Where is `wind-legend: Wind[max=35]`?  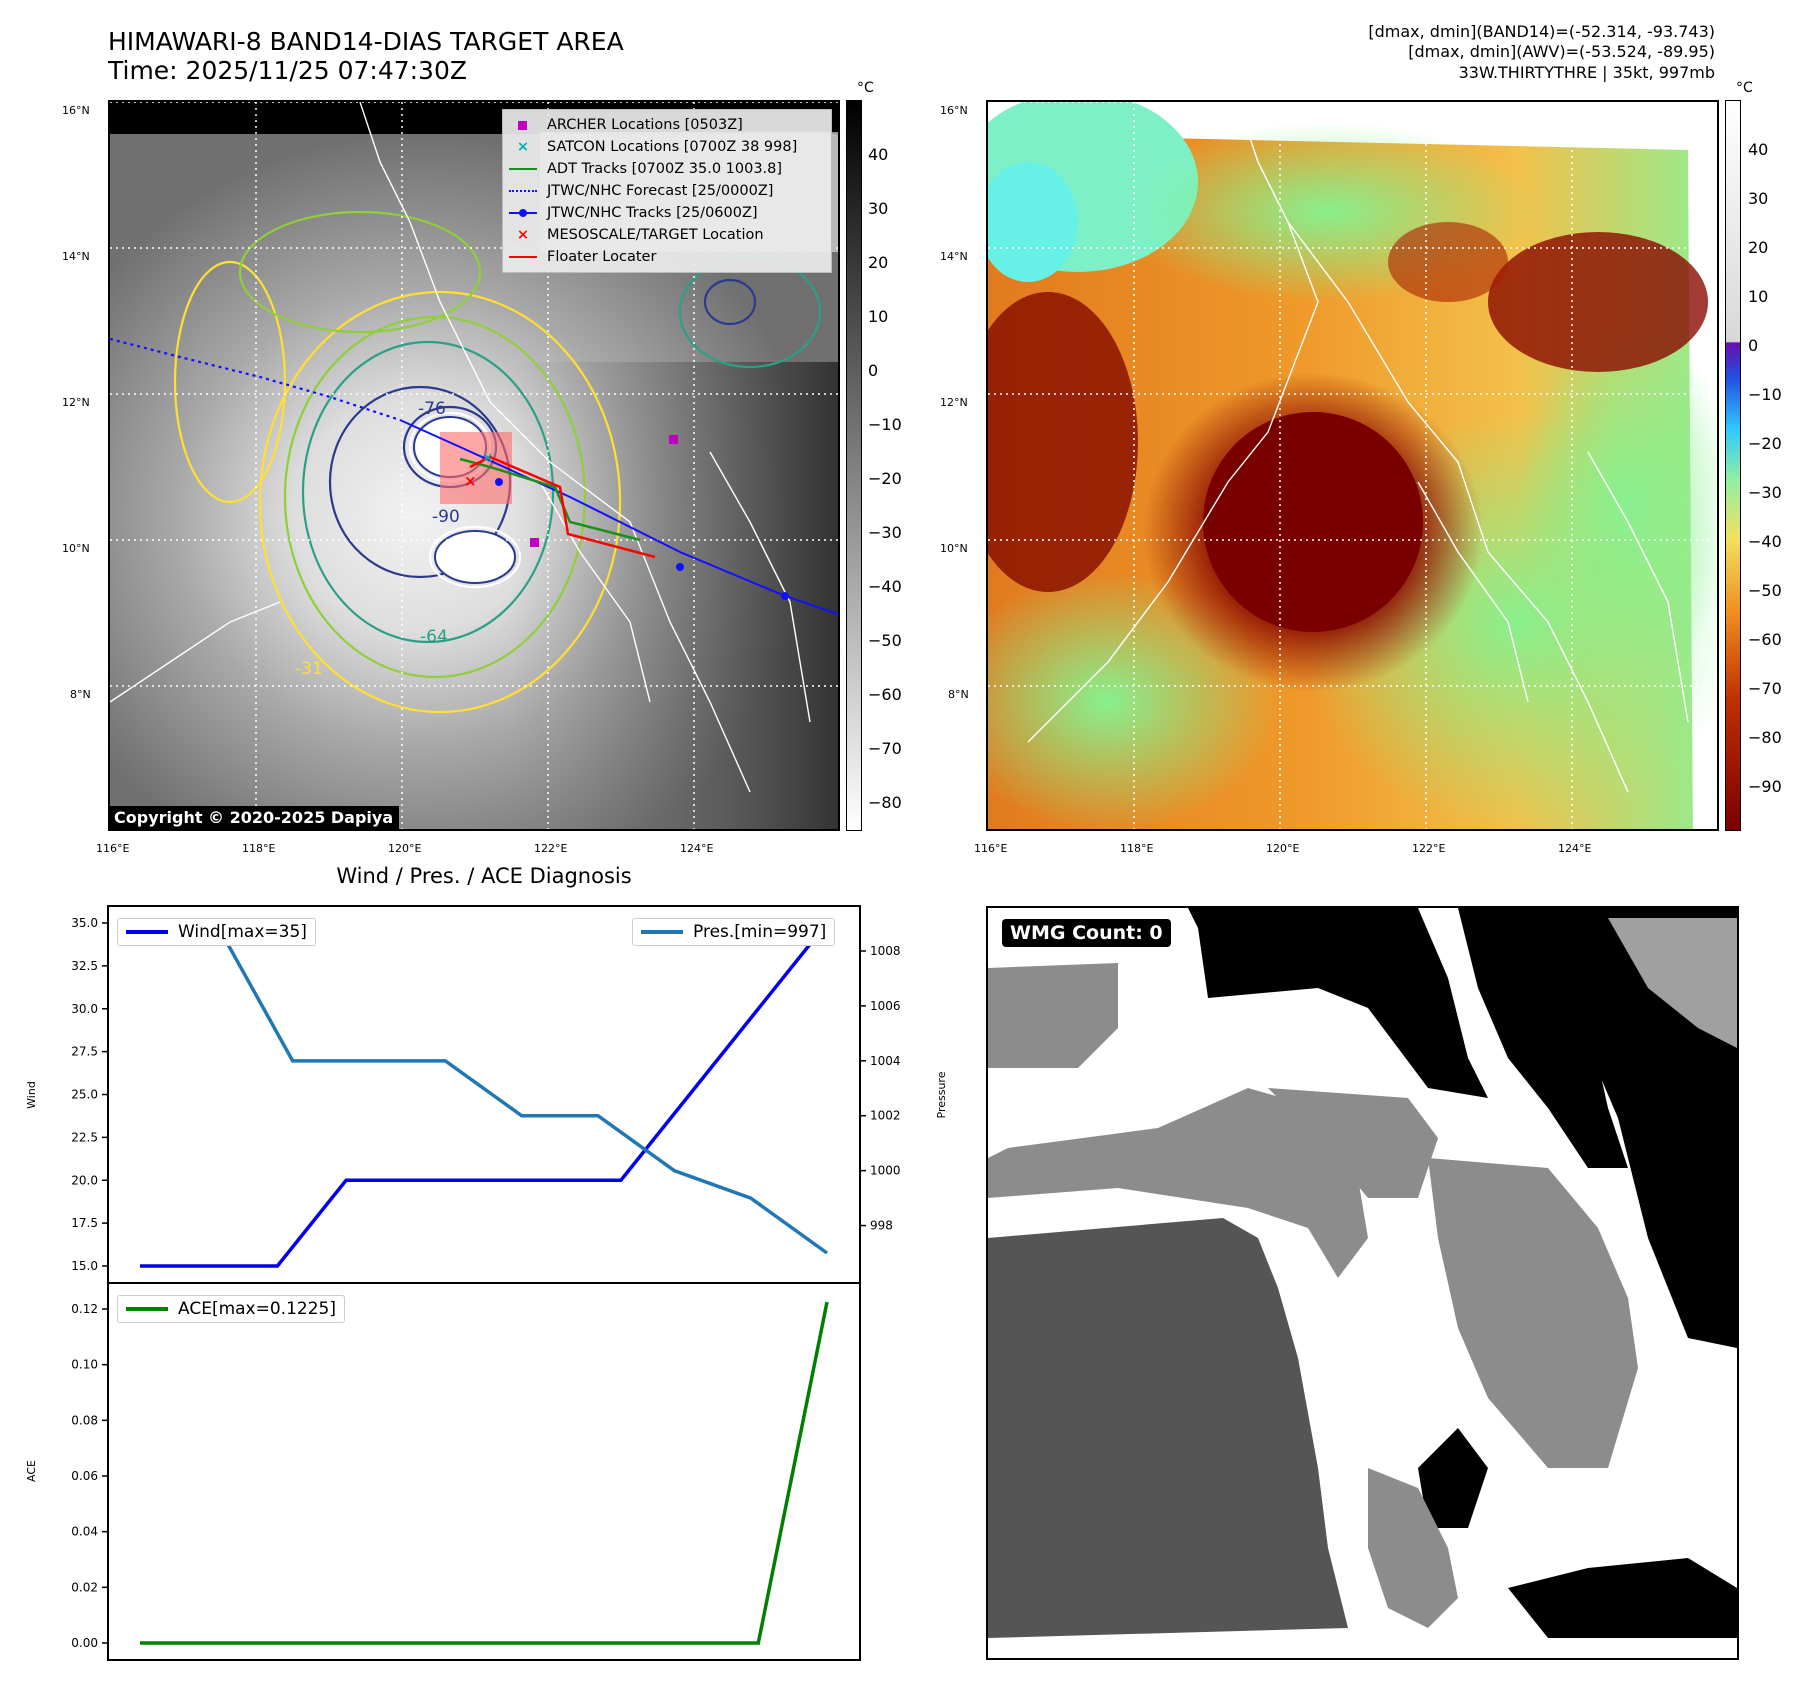
wind-legend: Wind[max=35] is located at coordinates (216, 932).